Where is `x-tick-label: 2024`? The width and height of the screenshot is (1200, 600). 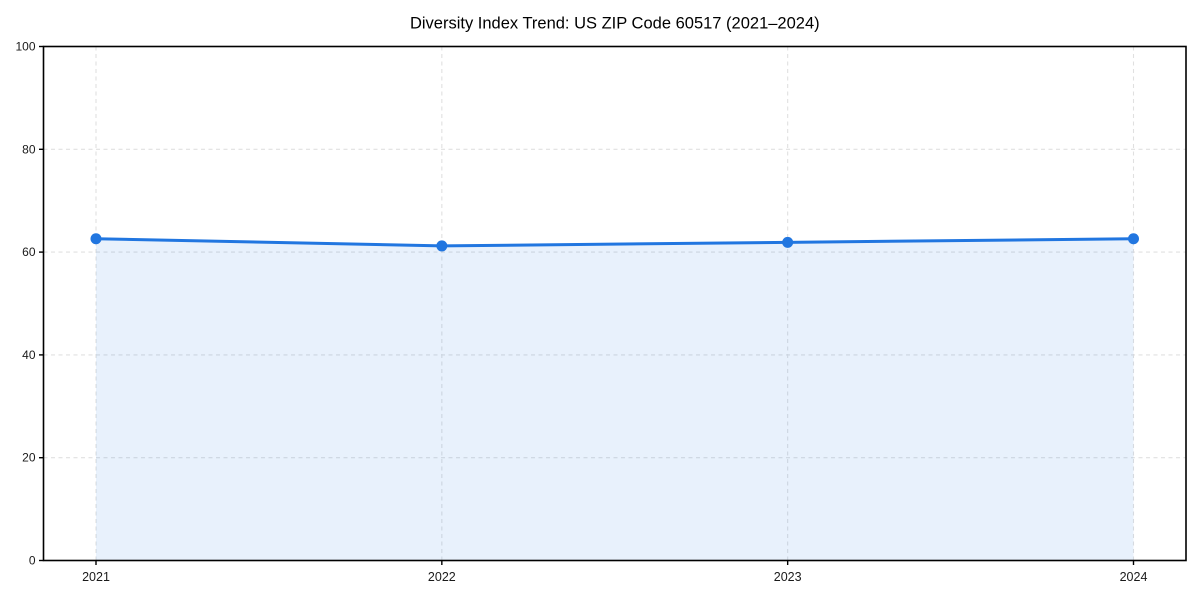 x-tick-label: 2024 is located at coordinates (1134, 577).